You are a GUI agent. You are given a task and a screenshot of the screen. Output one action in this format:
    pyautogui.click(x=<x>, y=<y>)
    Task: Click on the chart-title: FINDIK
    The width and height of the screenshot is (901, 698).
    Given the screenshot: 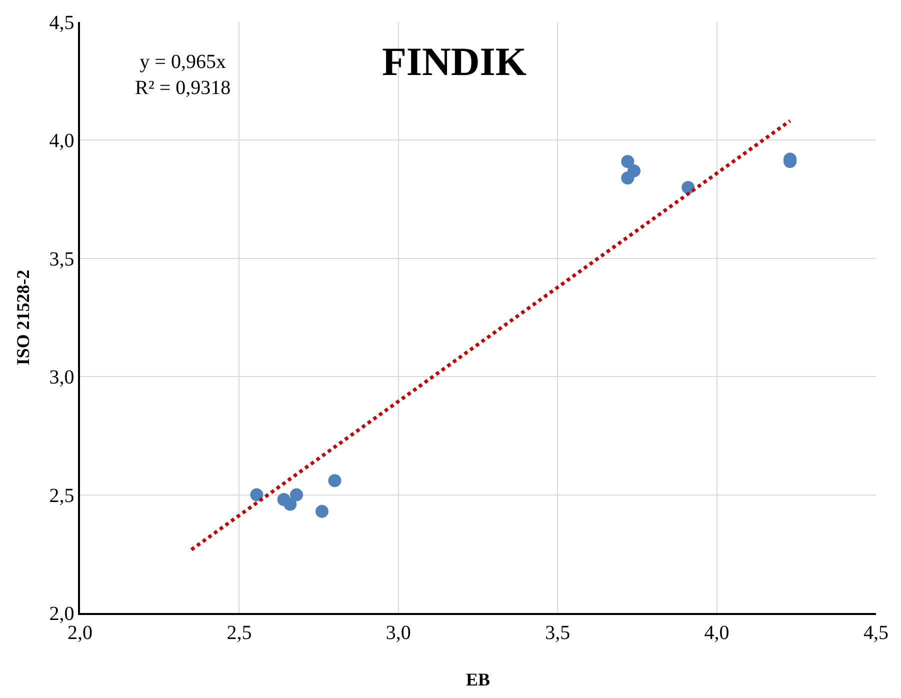 What is the action you would take?
    pyautogui.click(x=454, y=61)
    